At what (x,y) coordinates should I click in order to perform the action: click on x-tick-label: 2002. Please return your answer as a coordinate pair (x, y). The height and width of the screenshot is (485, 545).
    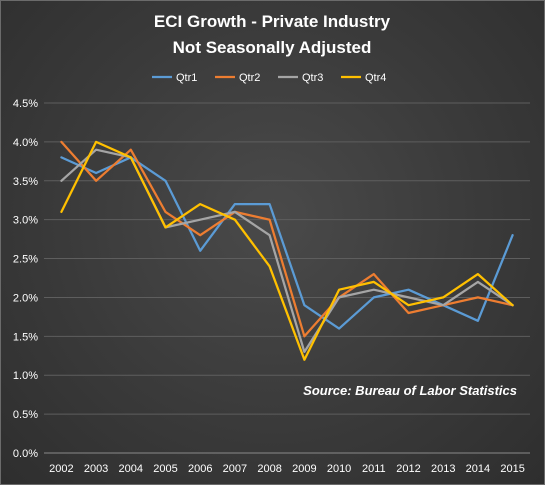
    Looking at the image, I should click on (61, 469).